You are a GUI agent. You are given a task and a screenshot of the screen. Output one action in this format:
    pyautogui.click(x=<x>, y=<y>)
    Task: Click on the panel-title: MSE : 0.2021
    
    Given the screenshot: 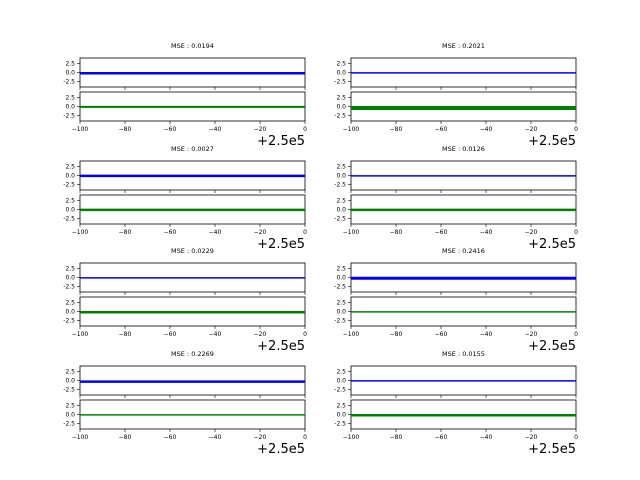 What is the action you would take?
    pyautogui.click(x=463, y=46)
    